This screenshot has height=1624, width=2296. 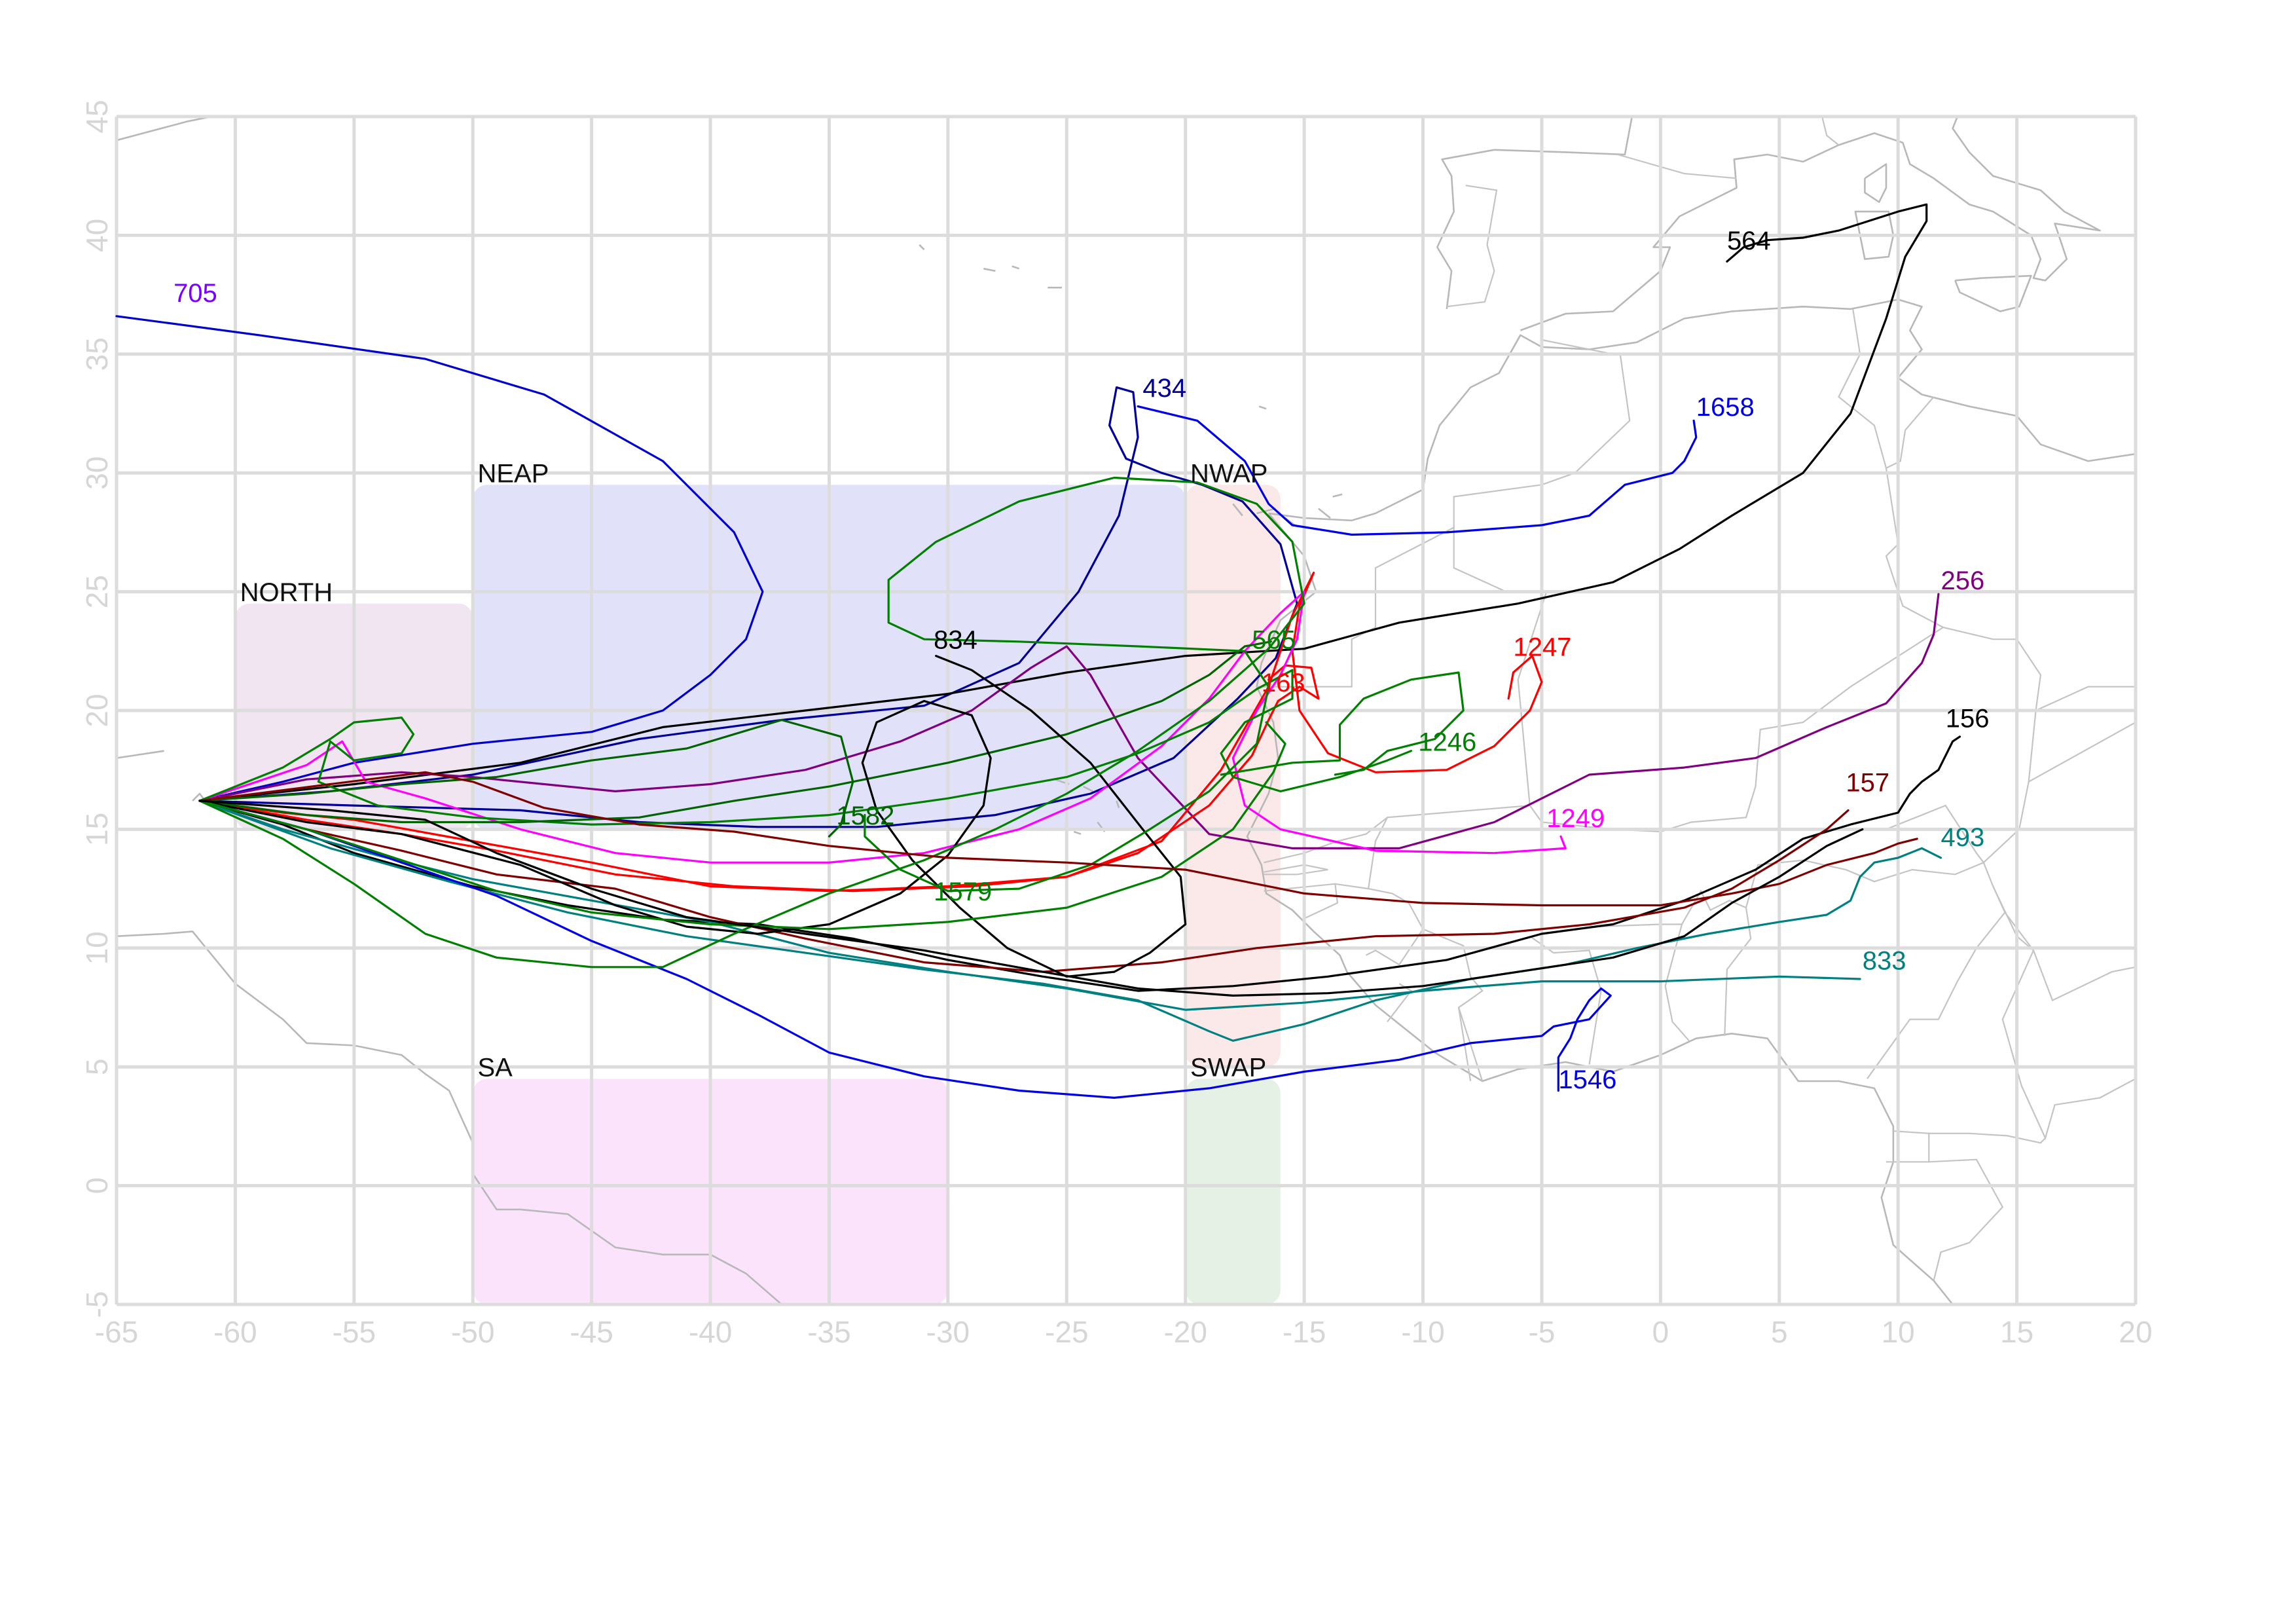 What do you see at coordinates (235, 1332) in the screenshot?
I see `x-tick-label: -60` at bounding box center [235, 1332].